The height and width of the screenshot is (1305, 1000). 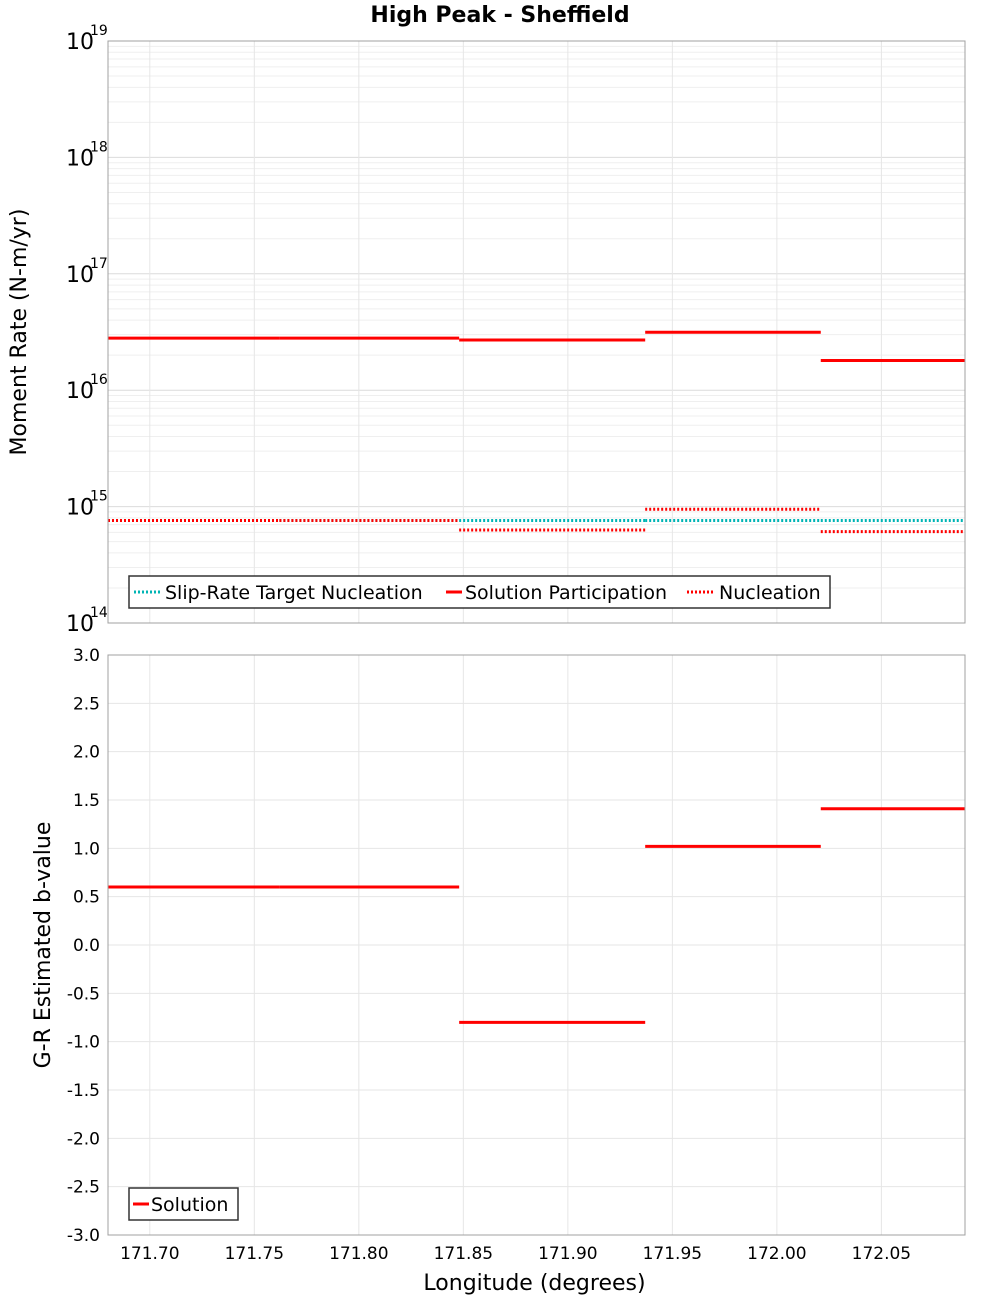 I want to click on y-tick-label: 1.5, so click(x=86, y=801).